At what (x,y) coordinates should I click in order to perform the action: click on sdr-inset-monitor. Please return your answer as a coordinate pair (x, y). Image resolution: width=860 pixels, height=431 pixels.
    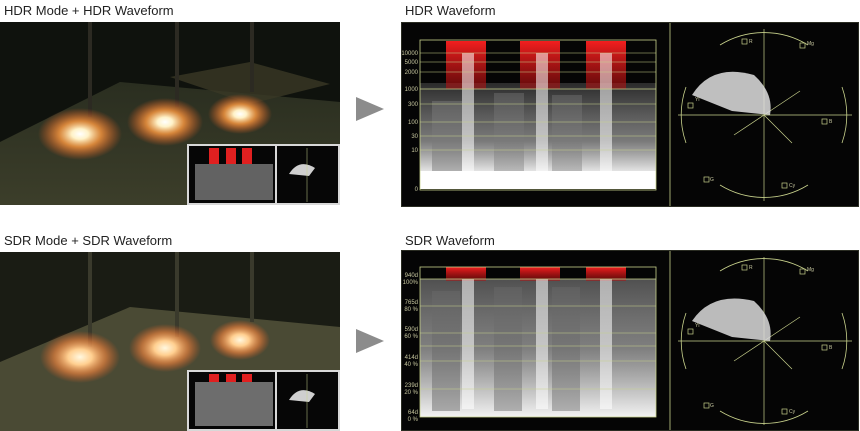
    Looking at the image, I should click on (263, 400).